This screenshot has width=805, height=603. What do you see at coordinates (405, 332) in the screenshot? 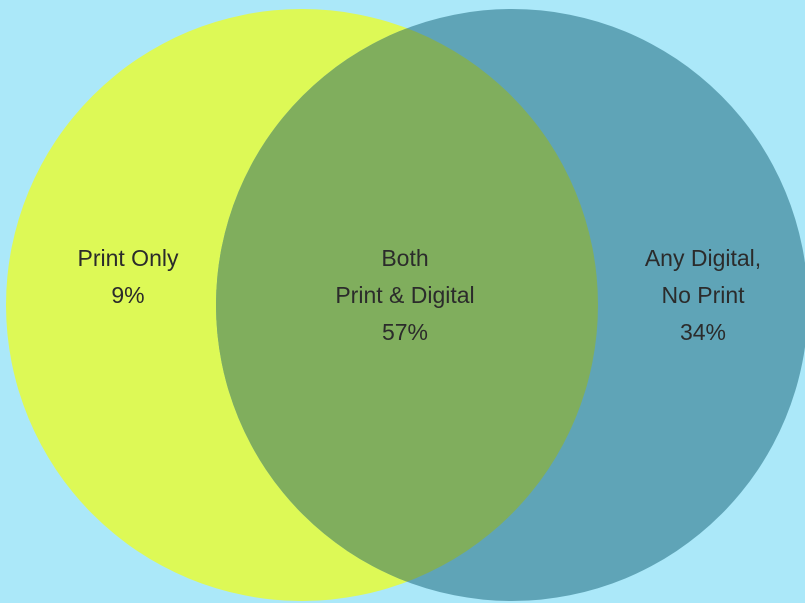
I see `both-value: 57%` at bounding box center [405, 332].